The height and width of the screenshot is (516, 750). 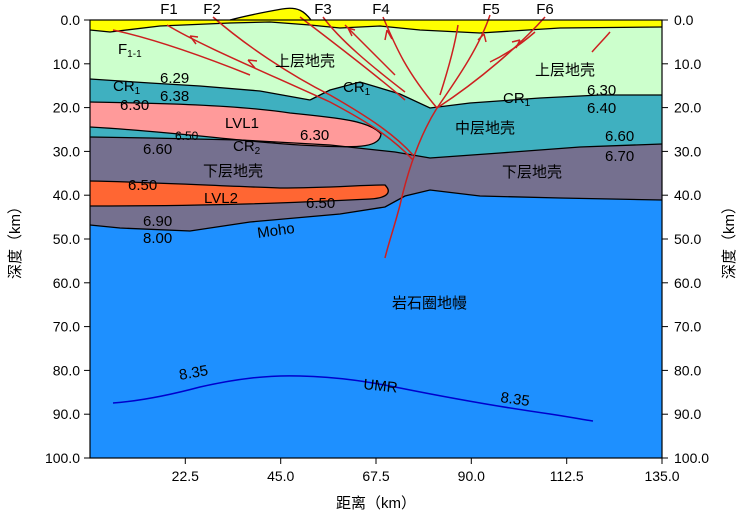 What do you see at coordinates (320, 203) in the screenshot?
I see `vel-6-50-c: 6.50` at bounding box center [320, 203].